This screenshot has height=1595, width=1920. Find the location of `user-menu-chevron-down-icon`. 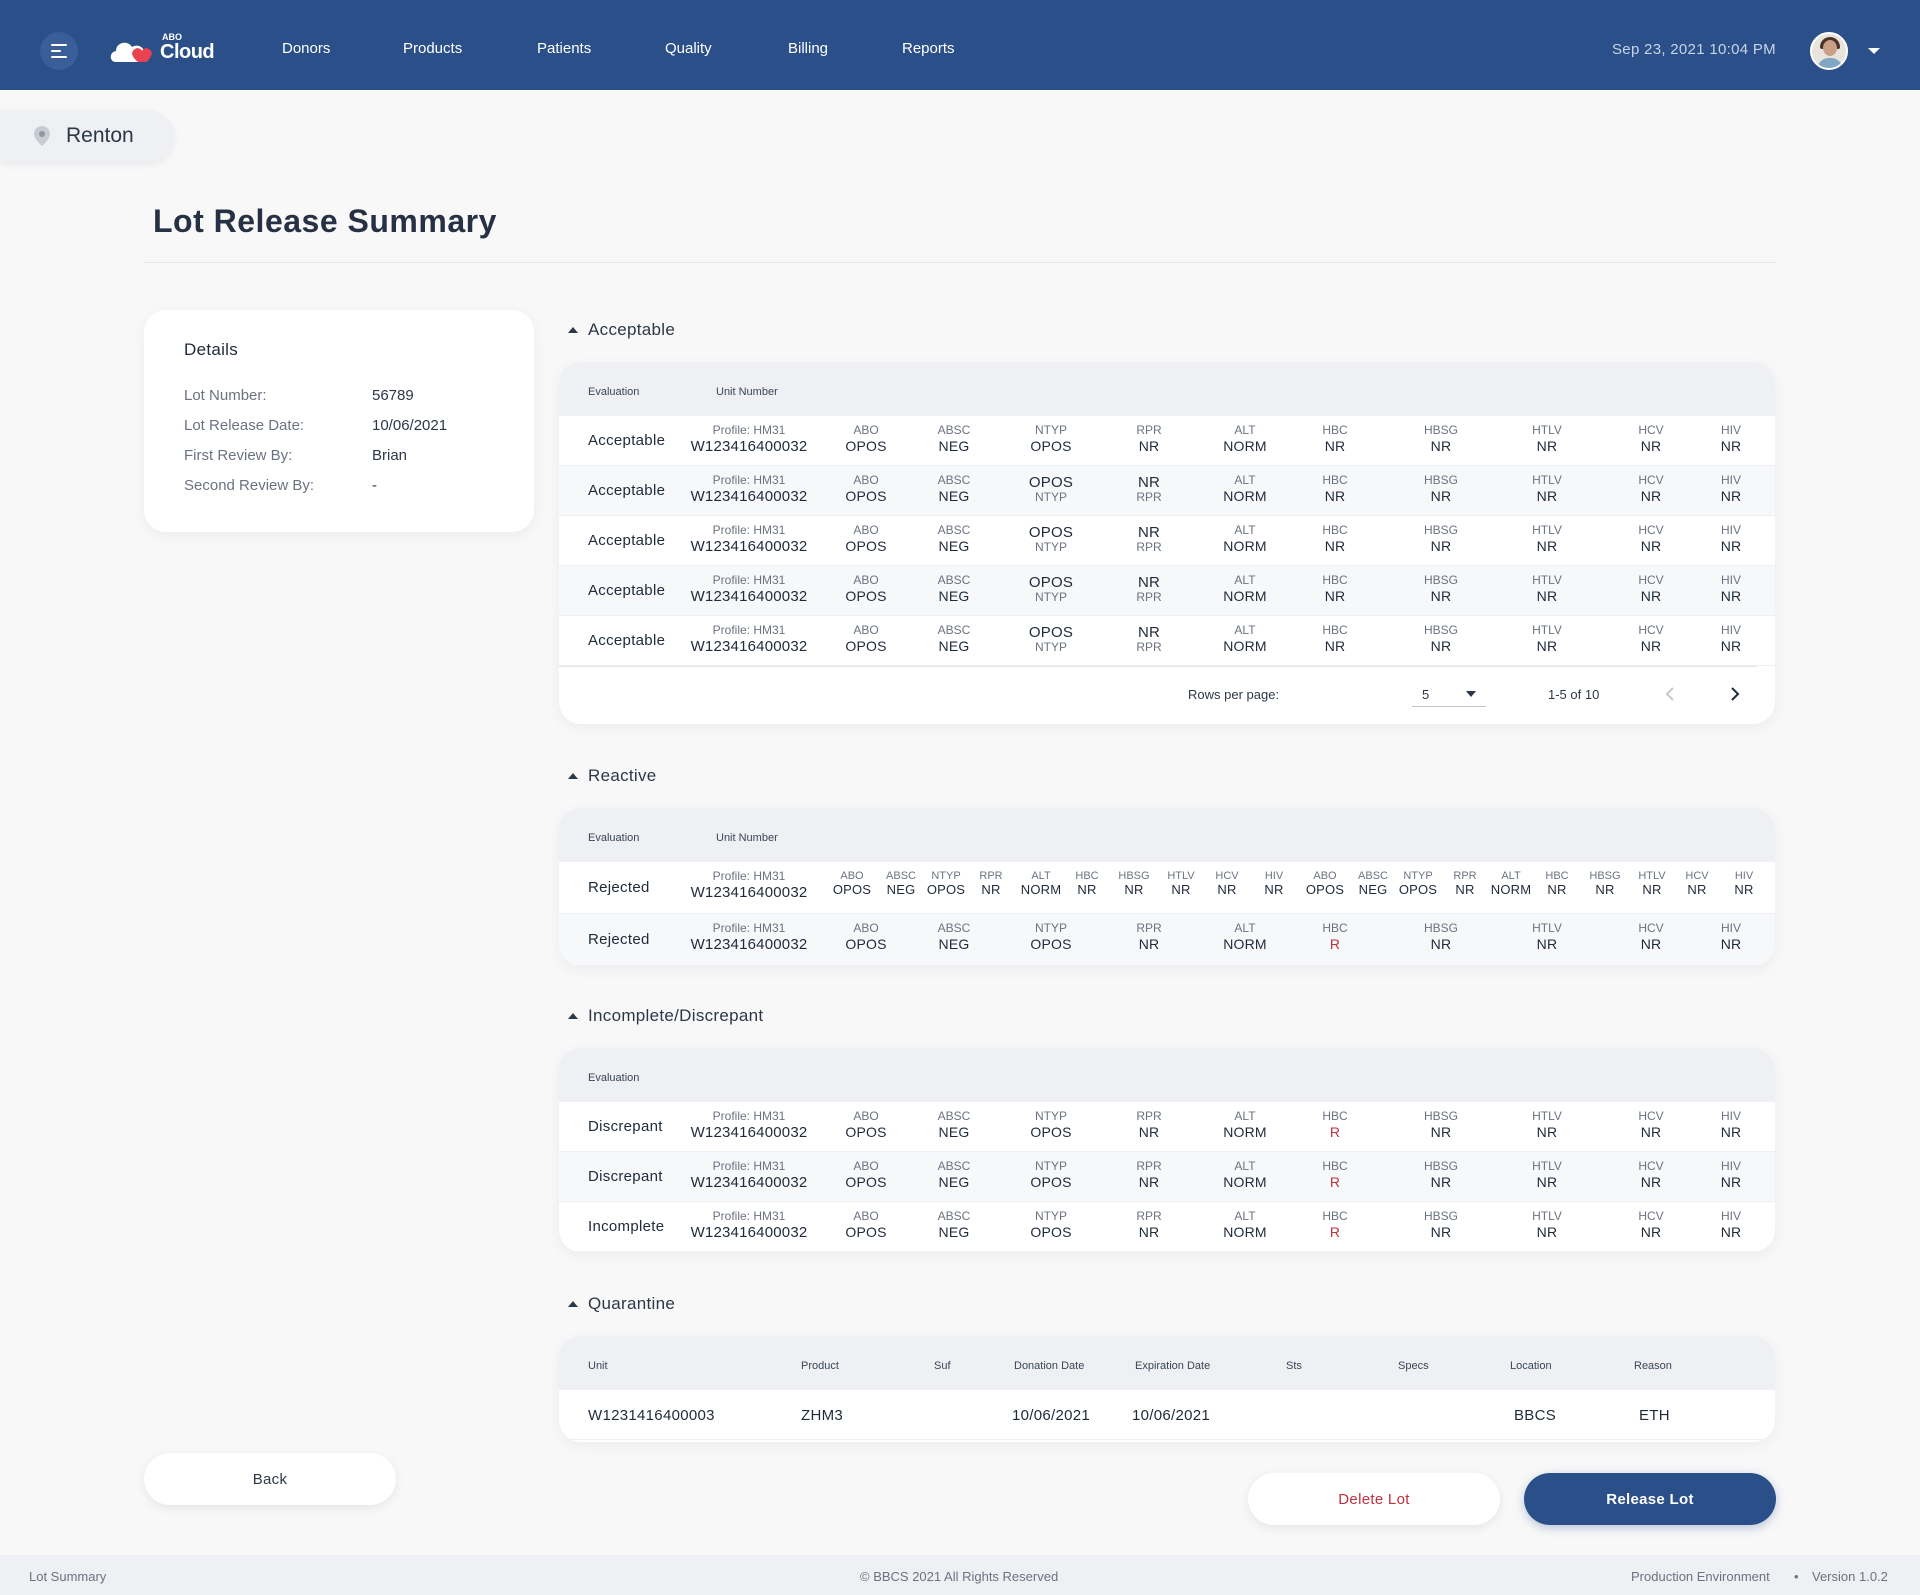

user-menu-chevron-down-icon is located at coordinates (1874, 51).